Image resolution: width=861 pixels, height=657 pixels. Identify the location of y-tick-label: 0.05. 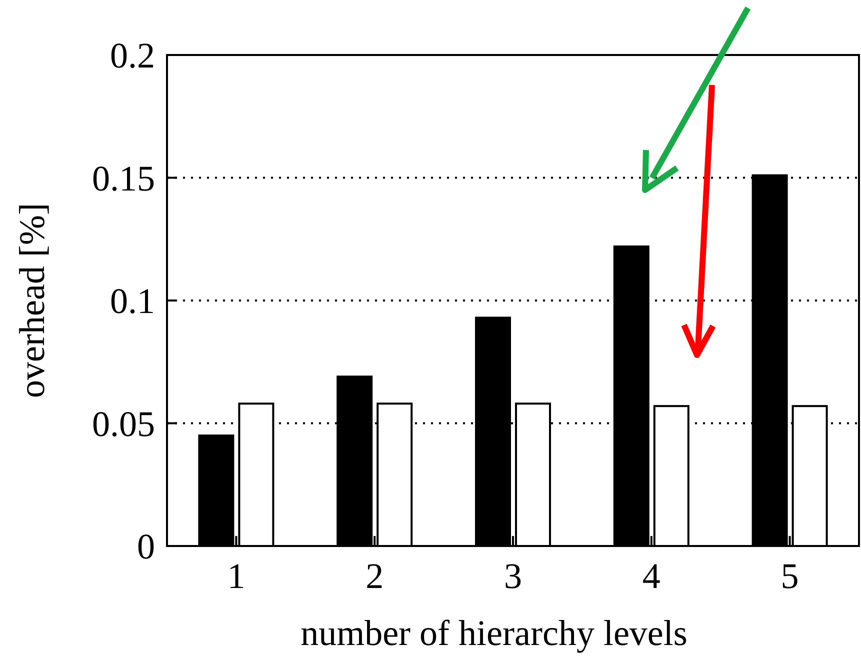
(123, 424).